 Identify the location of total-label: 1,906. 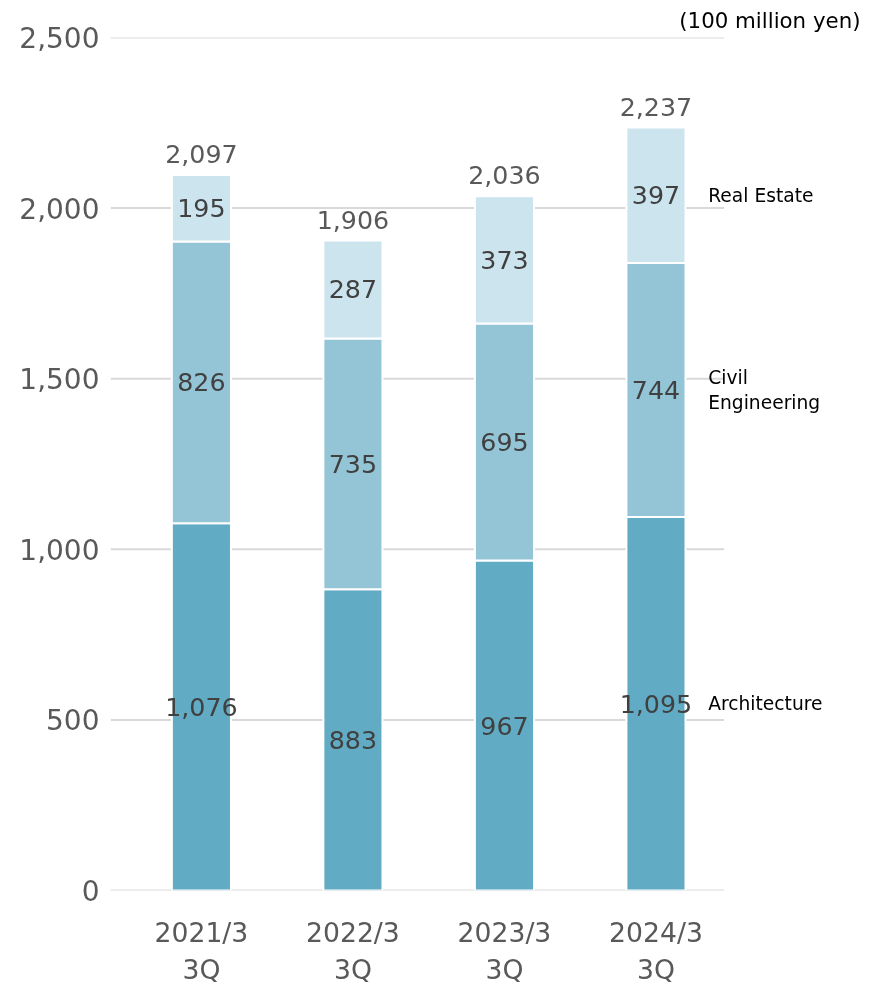
(353, 219).